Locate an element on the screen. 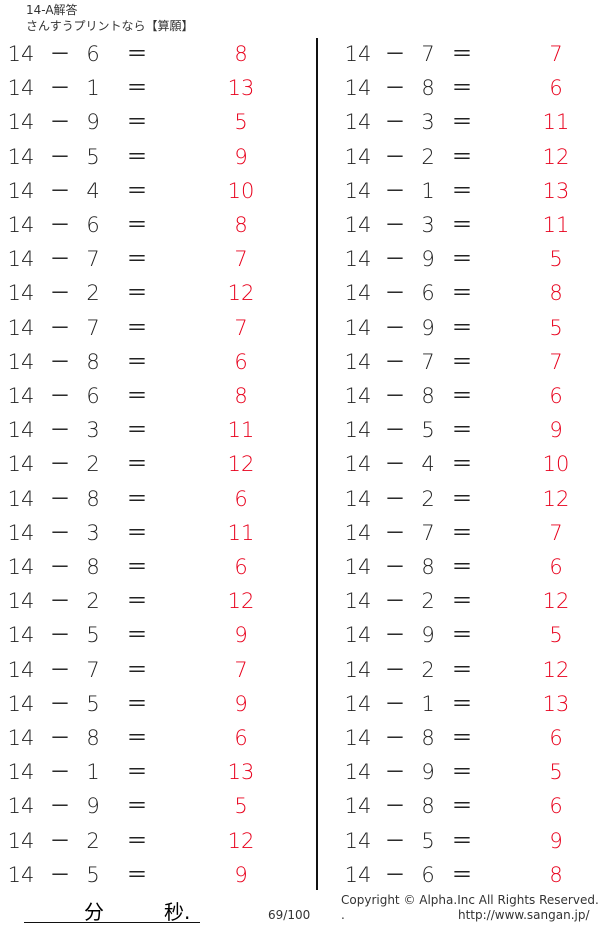 The image size is (600, 928). answer: 12 is located at coordinates (241, 464).